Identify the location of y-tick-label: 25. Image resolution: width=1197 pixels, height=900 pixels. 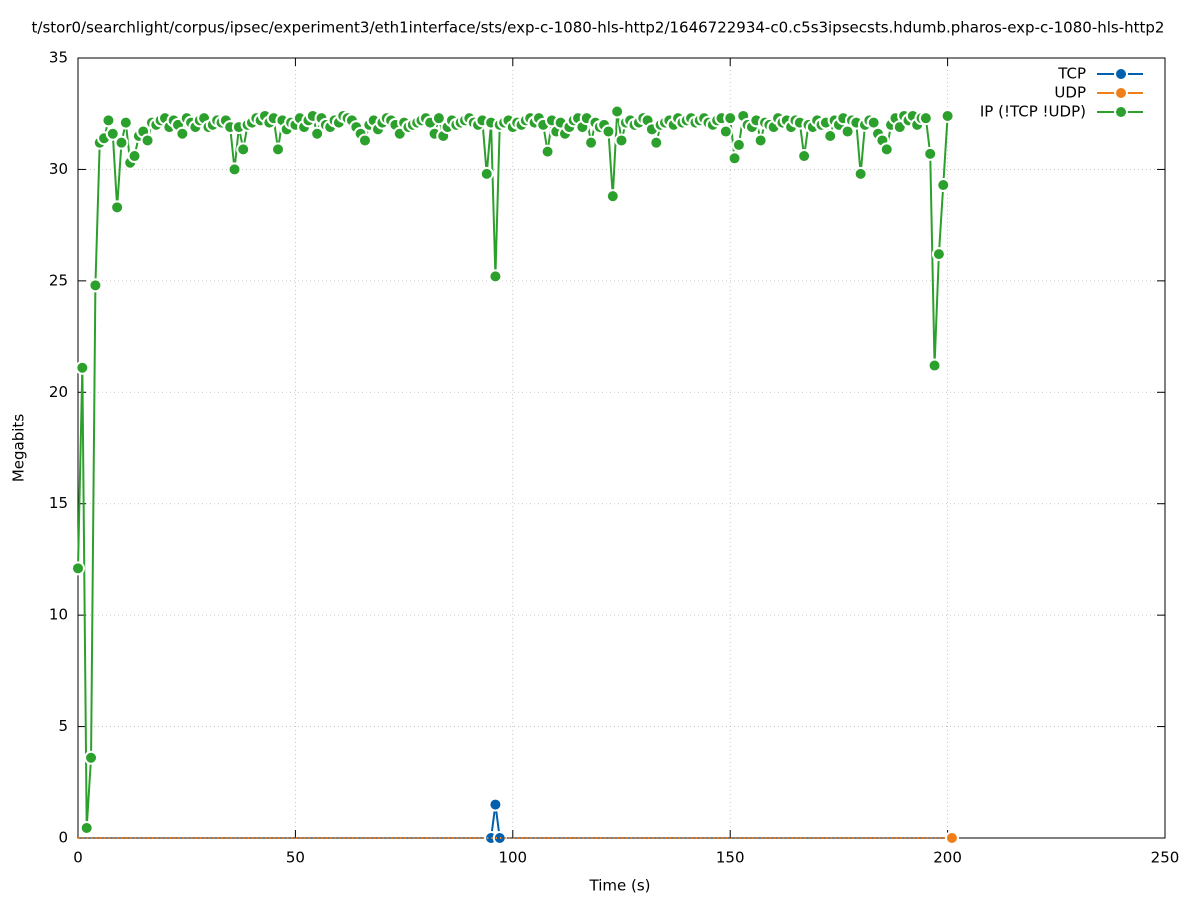
(58, 280).